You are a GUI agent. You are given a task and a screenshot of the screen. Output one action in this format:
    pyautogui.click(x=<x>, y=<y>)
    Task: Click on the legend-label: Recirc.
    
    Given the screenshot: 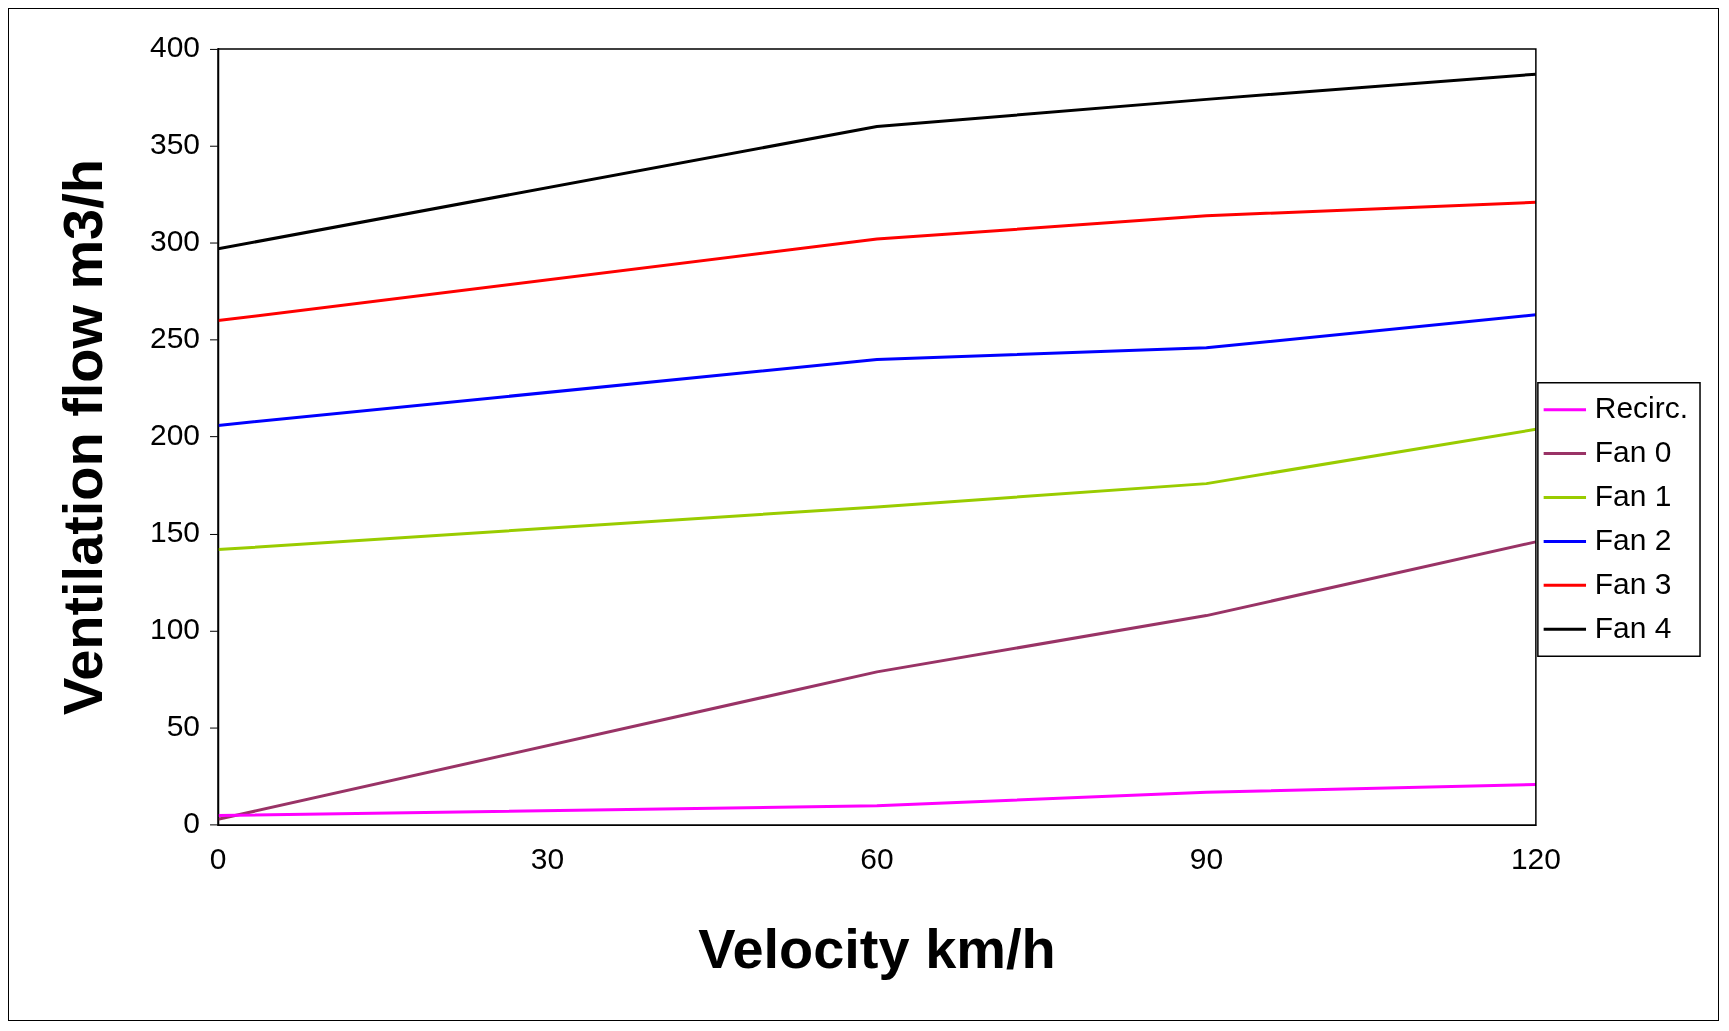 What is the action you would take?
    pyautogui.click(x=1641, y=407)
    